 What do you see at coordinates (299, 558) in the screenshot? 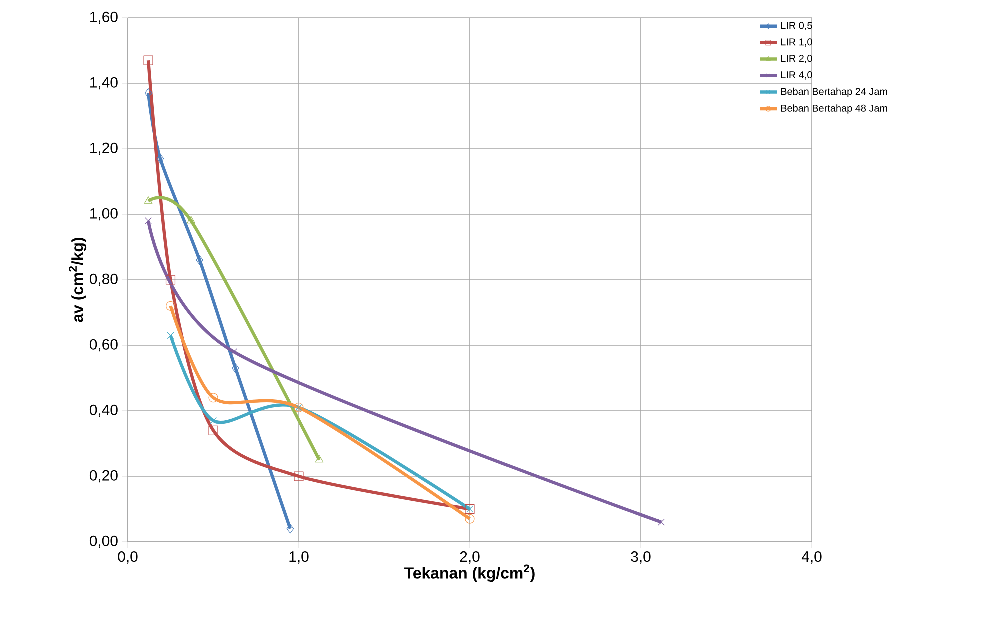
I see `x-tick-label: 1,0` at bounding box center [299, 558].